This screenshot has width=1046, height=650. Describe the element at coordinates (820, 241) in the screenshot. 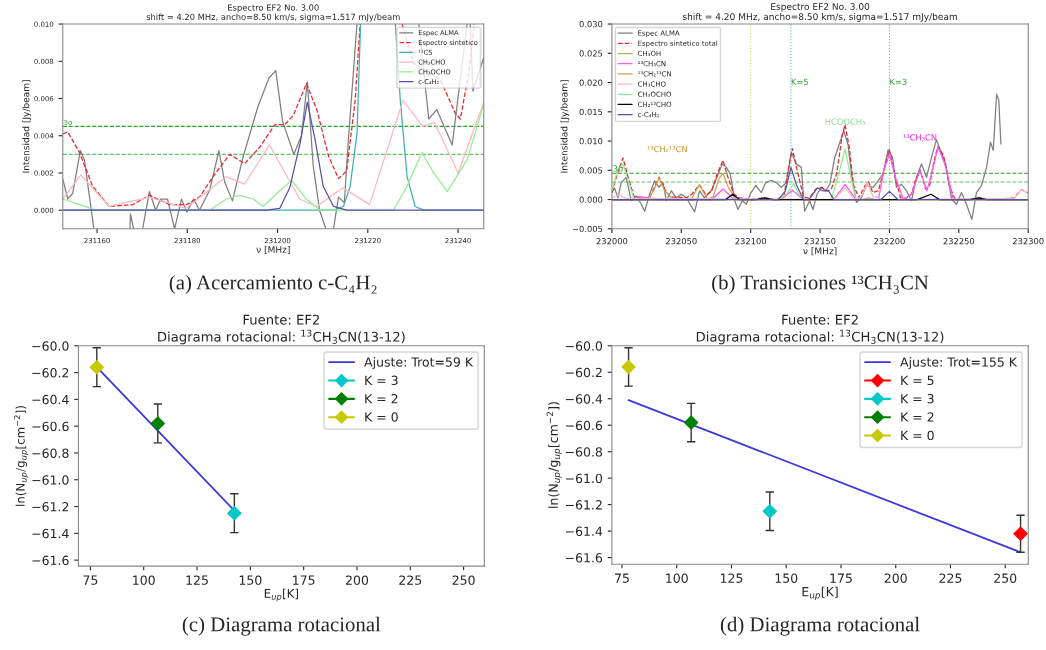

I see `x-tick-label: 232150` at that location.